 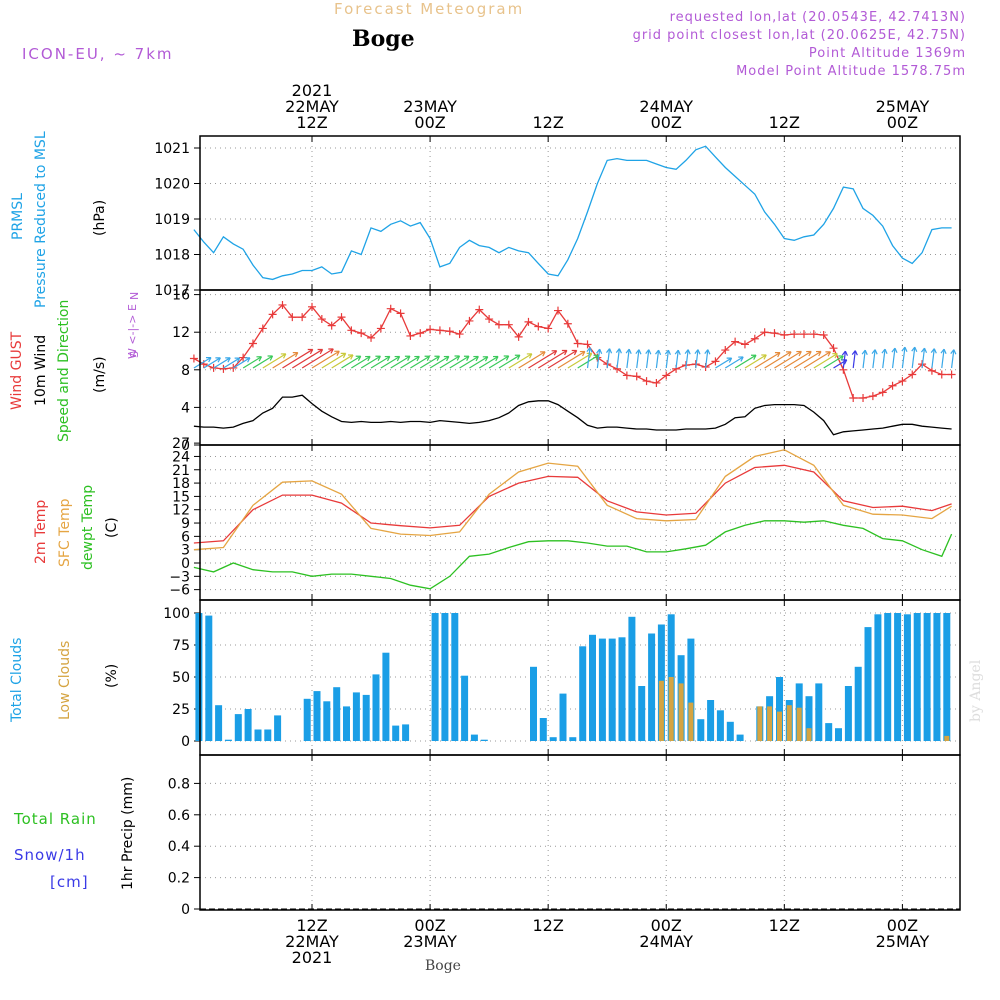 I want to click on series-2m-temp, so click(x=572, y=504).